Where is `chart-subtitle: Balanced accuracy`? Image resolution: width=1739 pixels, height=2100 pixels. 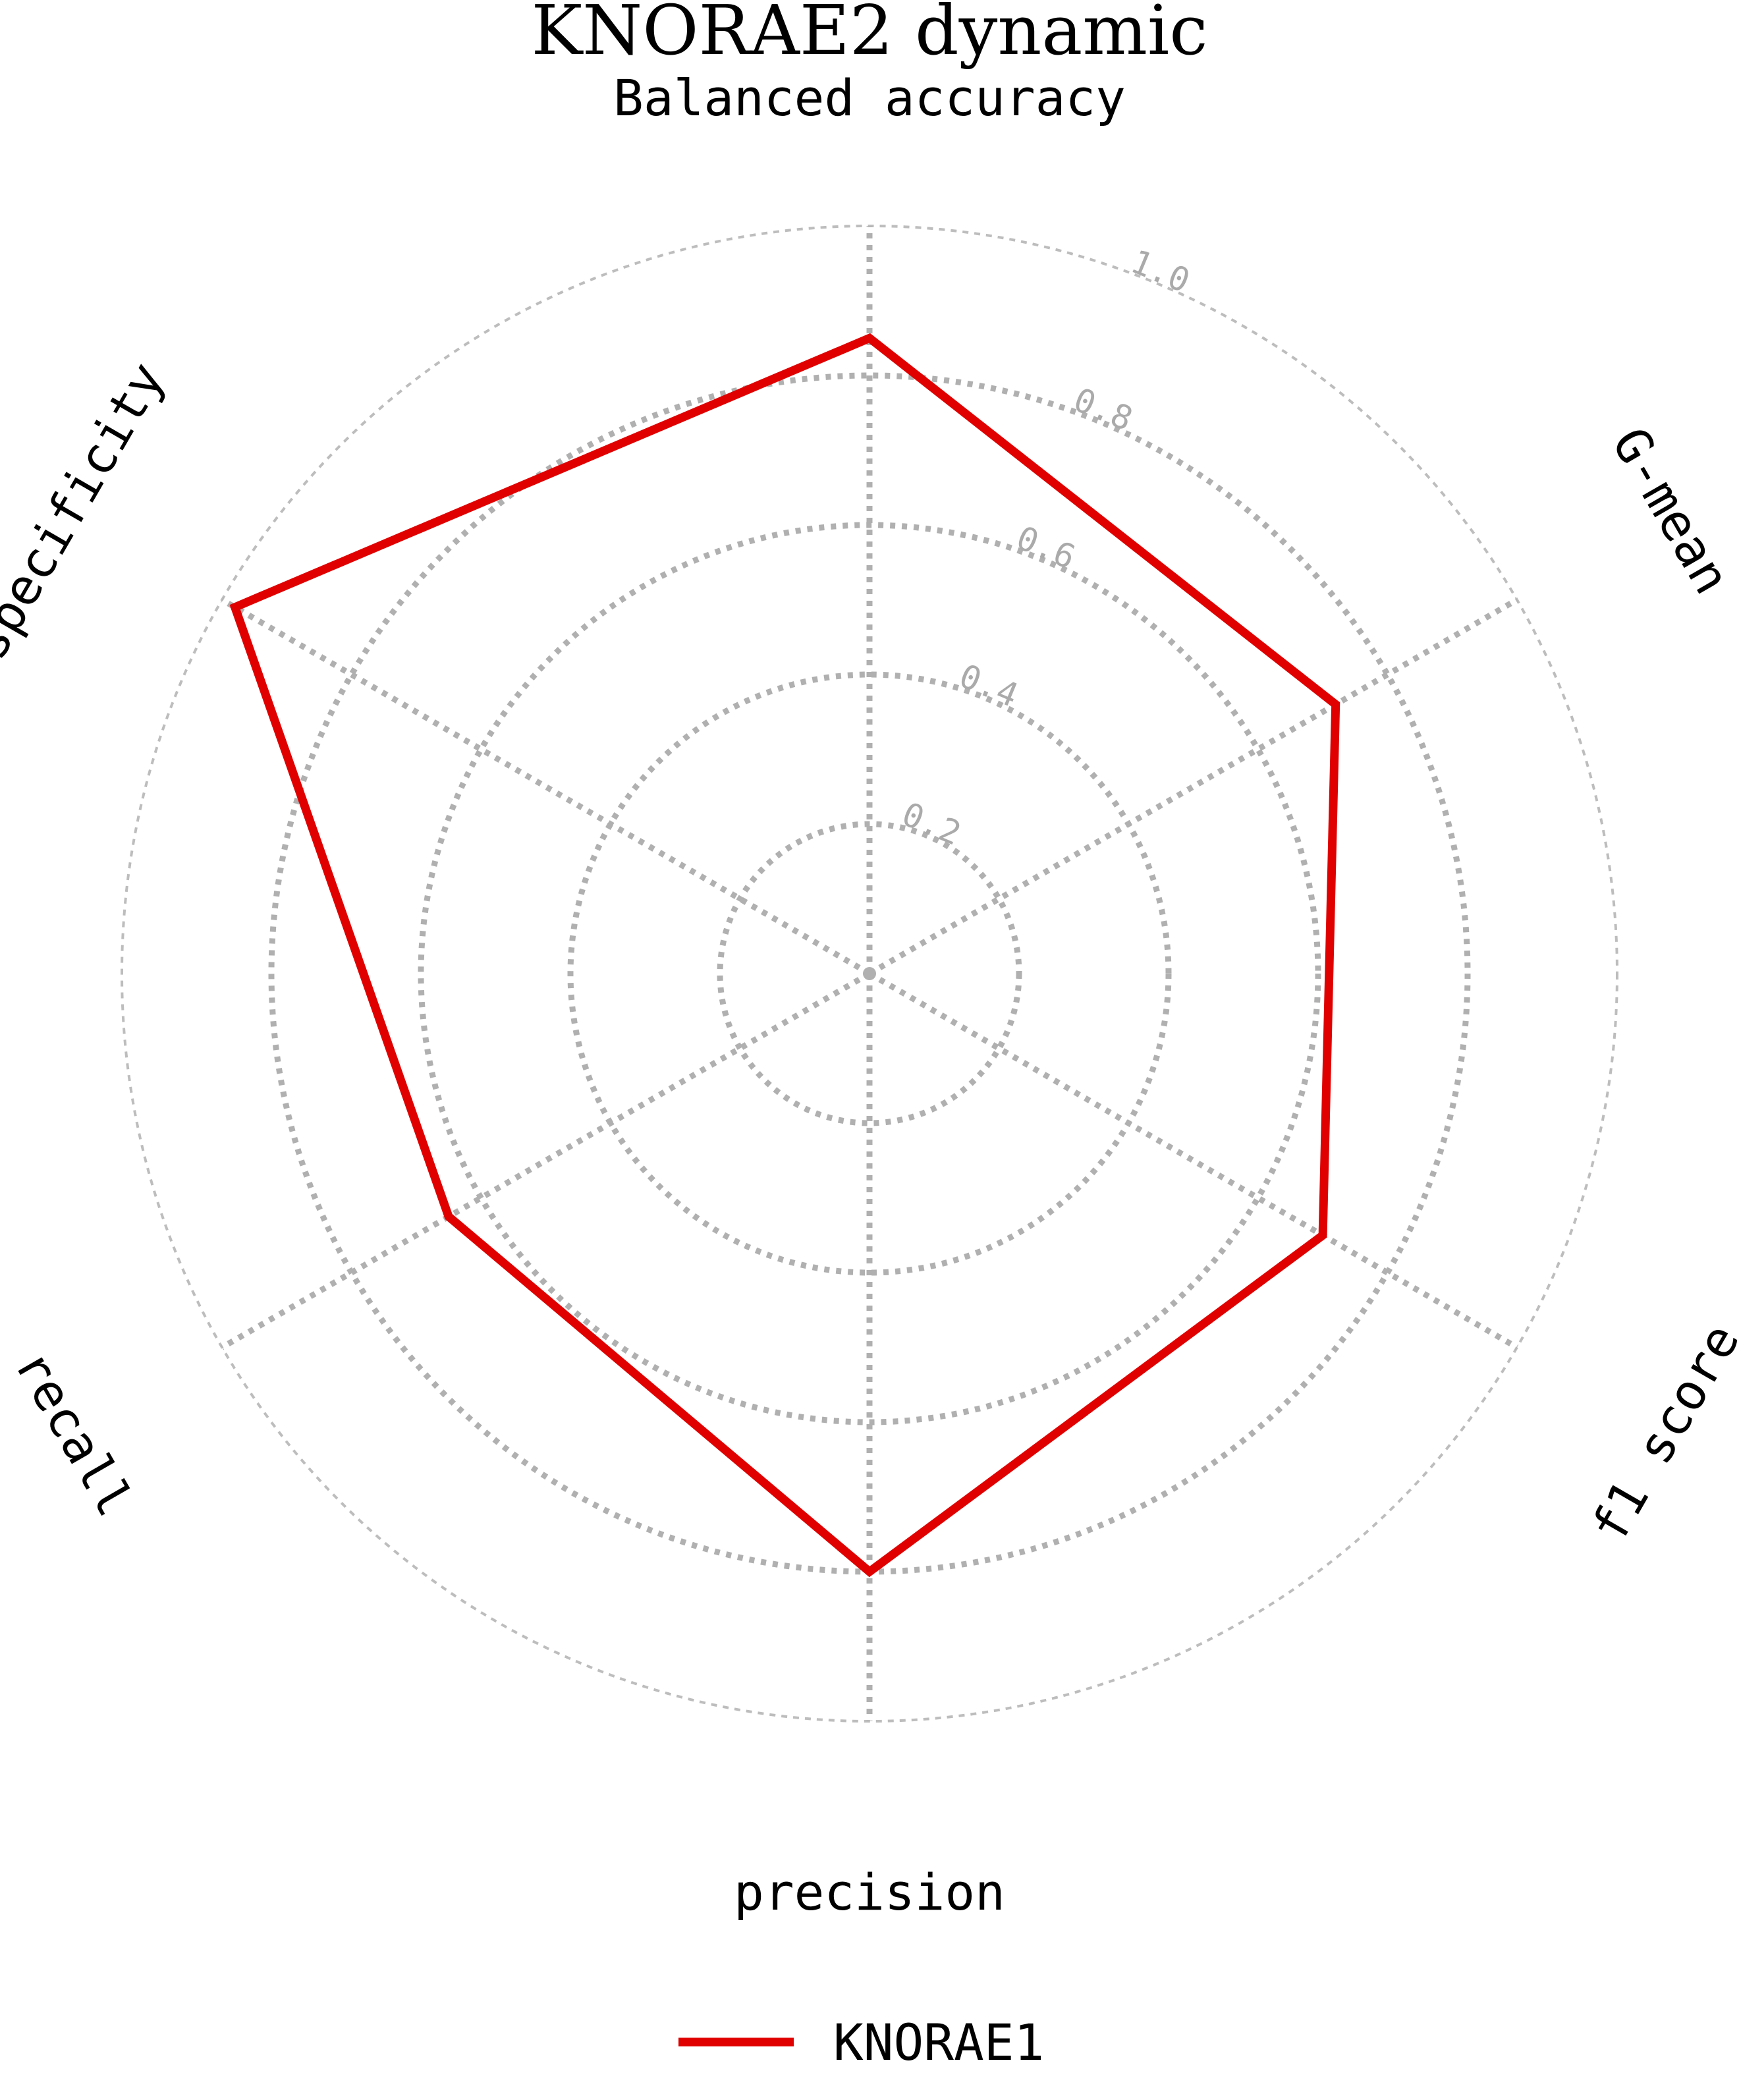 chart-subtitle: Balanced accuracy is located at coordinates (869, 98).